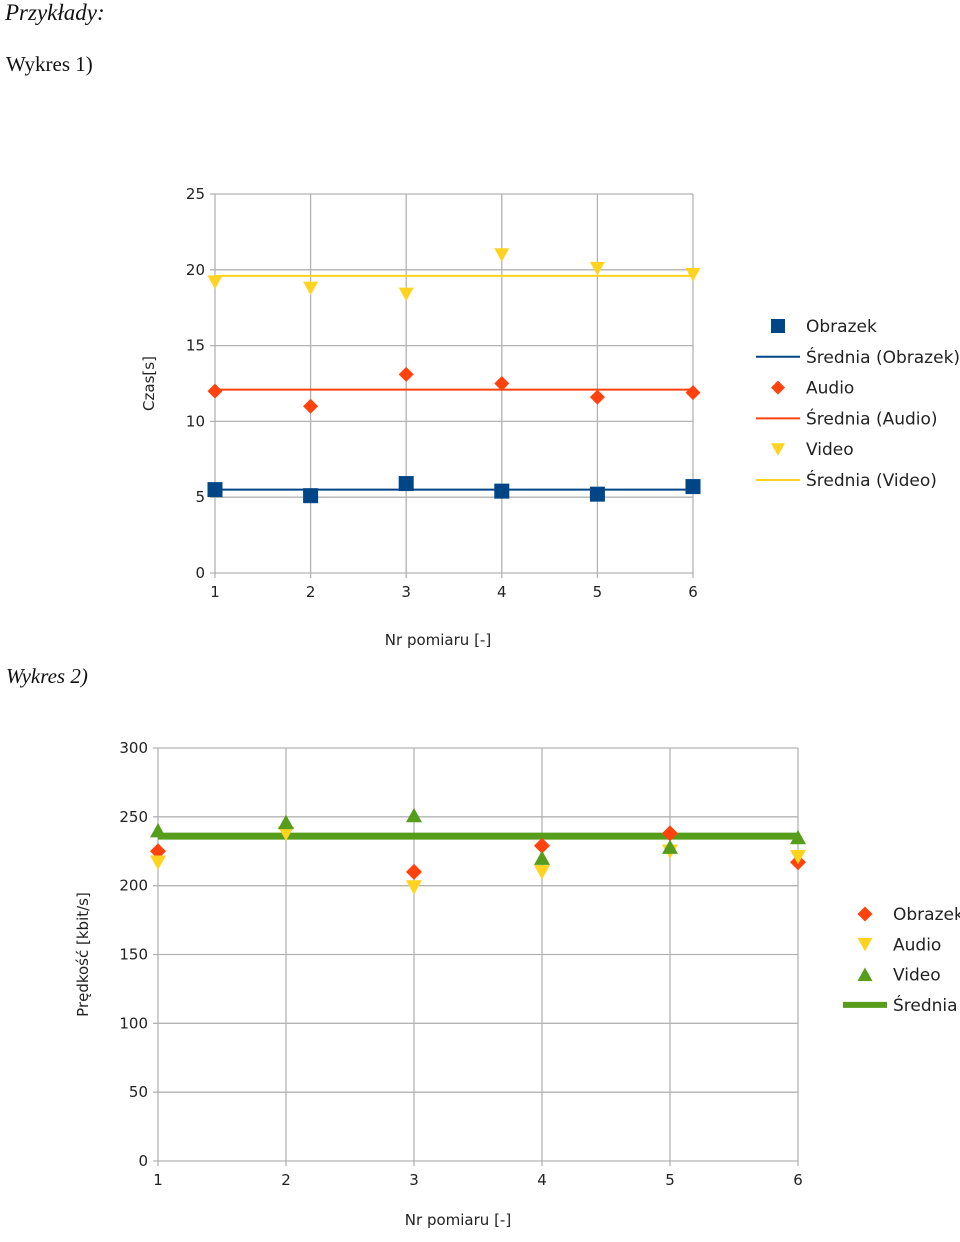 This screenshot has height=1242, width=960. Describe the element at coordinates (133, 955) in the screenshot. I see `y-tick-label: 150` at that location.